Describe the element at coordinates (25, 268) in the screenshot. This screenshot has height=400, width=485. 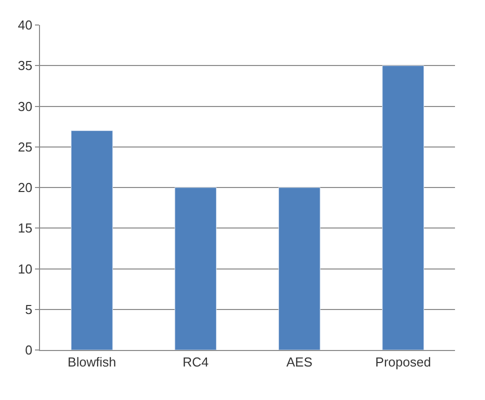
I see `y-tick-label: 10` at that location.